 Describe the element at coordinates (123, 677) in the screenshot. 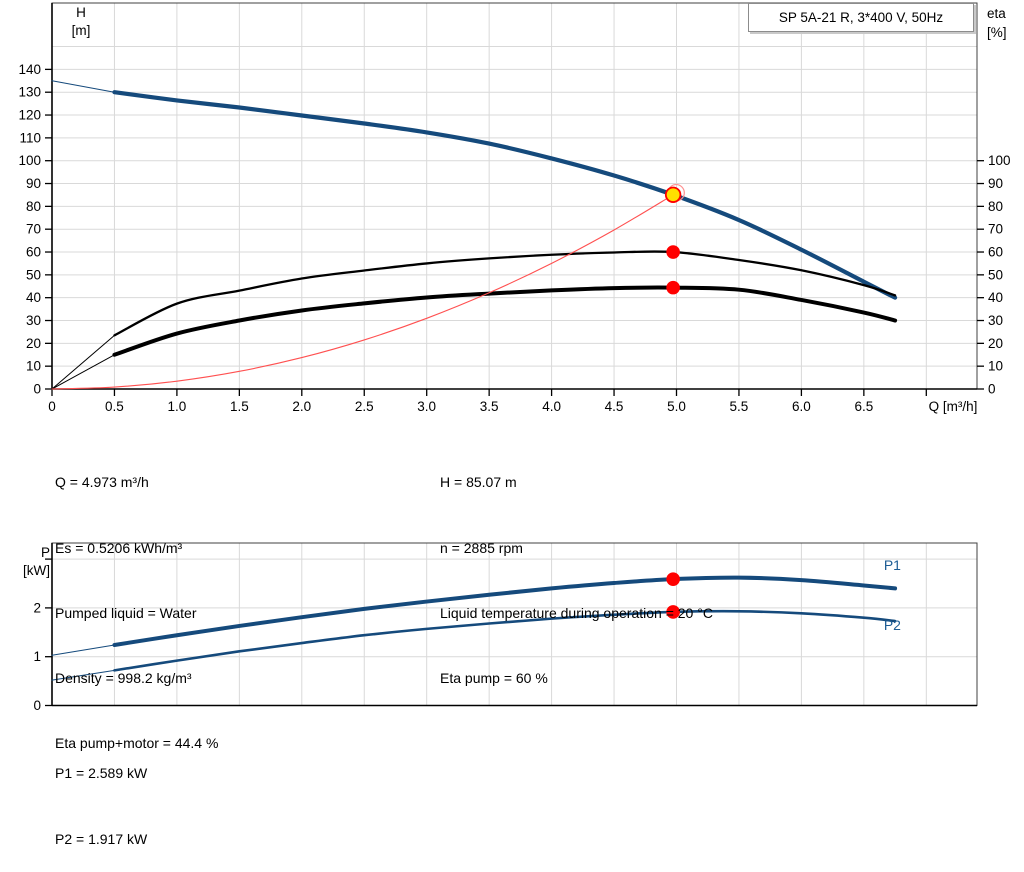

I see `info-density: Density = 998.2 kg/m³` at that location.